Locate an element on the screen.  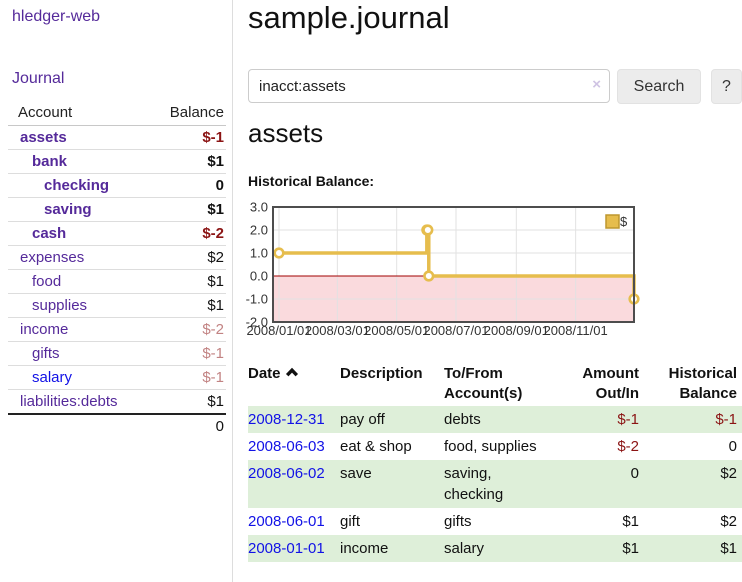
transaction-description: income is located at coordinates (392, 548).